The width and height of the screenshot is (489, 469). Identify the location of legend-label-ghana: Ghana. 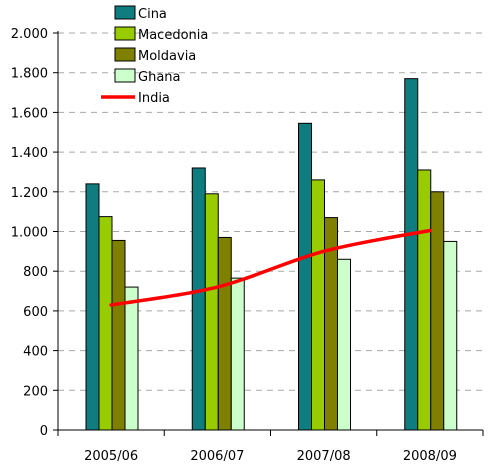
(159, 77).